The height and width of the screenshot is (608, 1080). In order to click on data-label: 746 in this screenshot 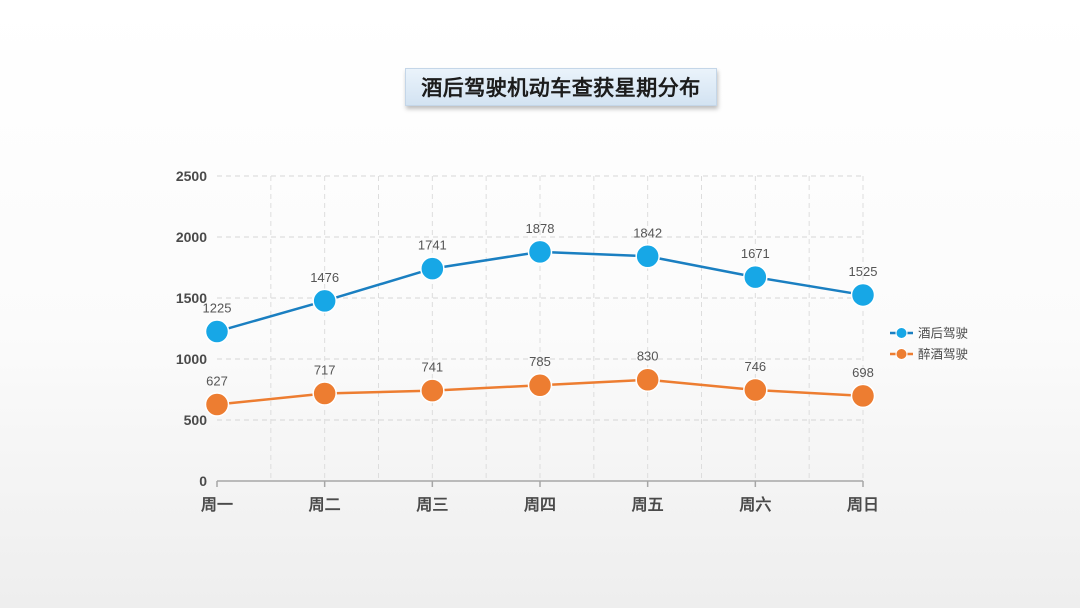, I will do `click(755, 366)`.